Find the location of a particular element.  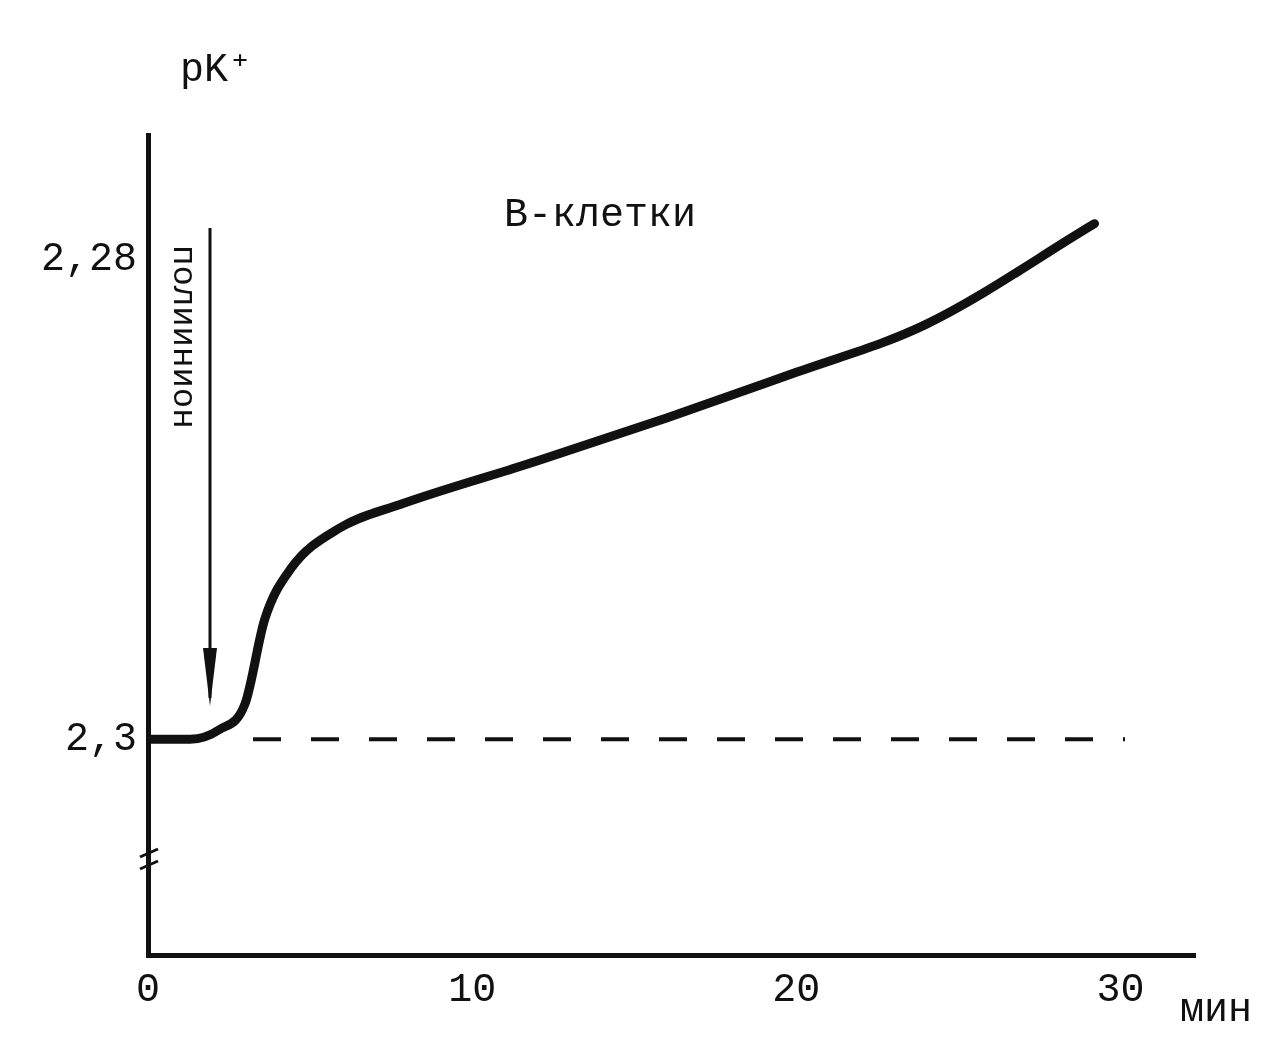

y-tick-label: 2,3 is located at coordinates (100, 739).